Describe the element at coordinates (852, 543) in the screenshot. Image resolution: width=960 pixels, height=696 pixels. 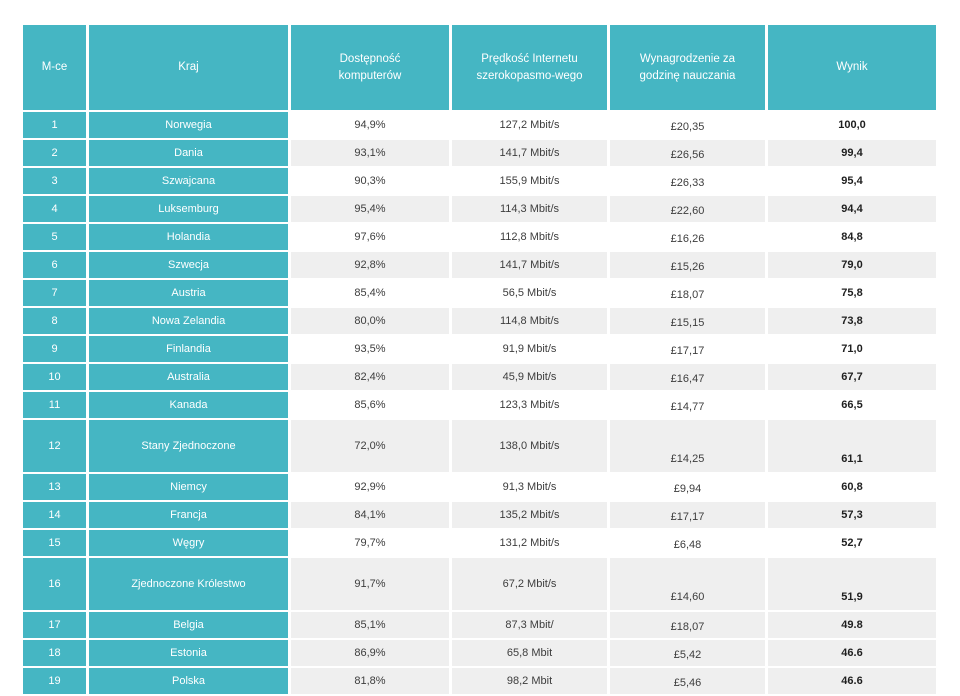
I see `score-cell: 52,7` at that location.